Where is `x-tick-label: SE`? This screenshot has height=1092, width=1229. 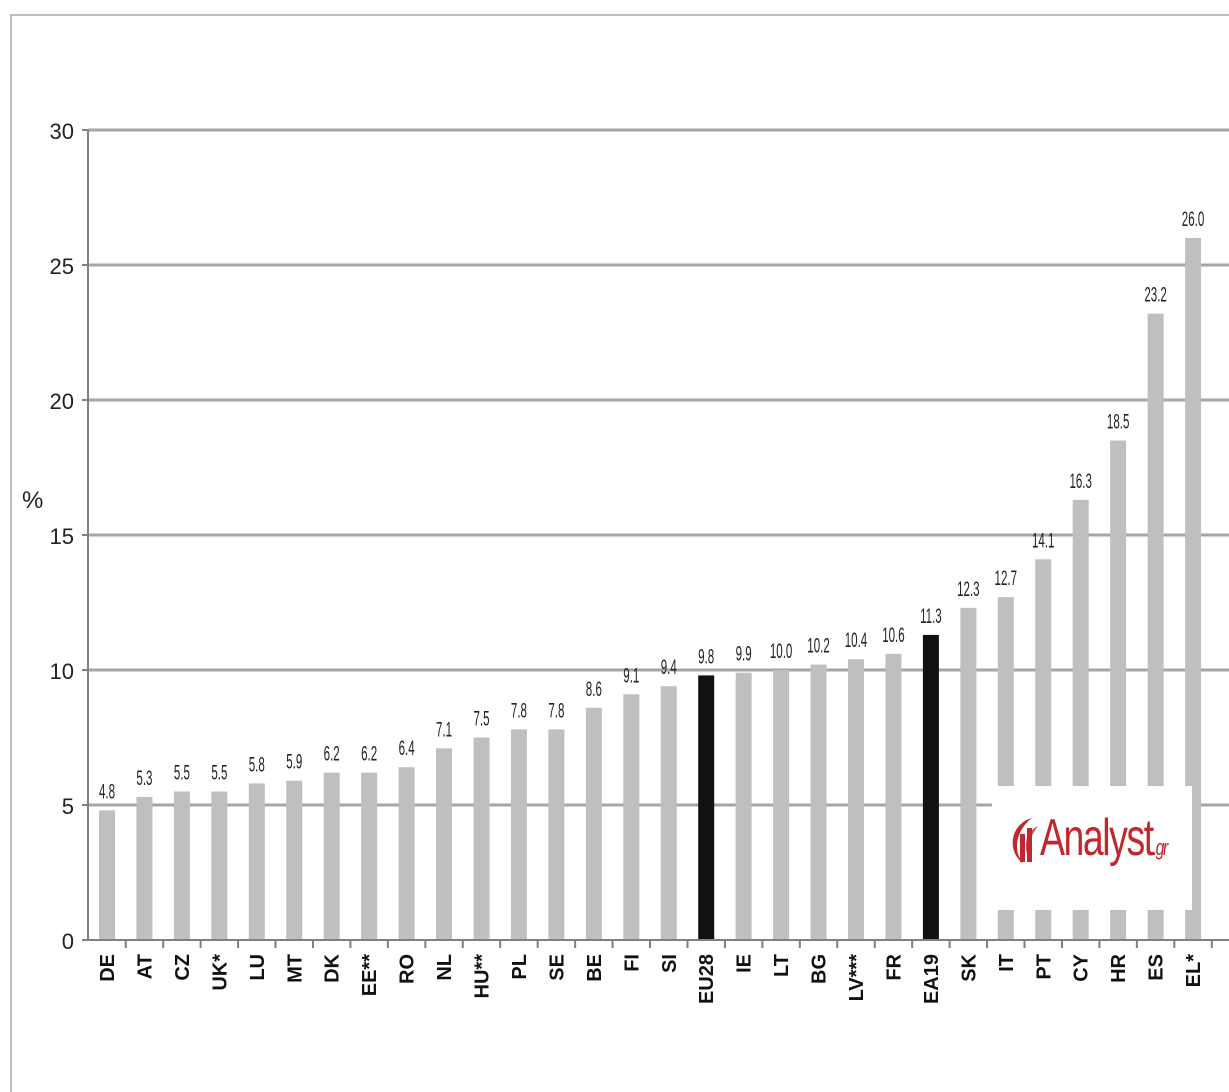
x-tick-label: SE is located at coordinates (557, 967).